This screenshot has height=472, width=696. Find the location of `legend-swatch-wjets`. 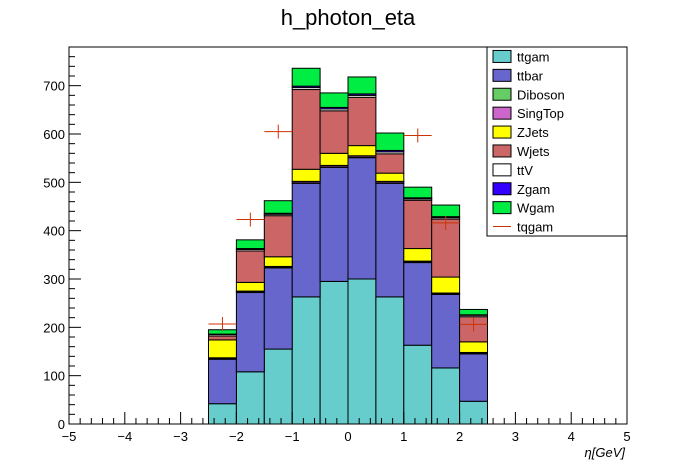

legend-swatch-wjets is located at coordinates (502, 151).